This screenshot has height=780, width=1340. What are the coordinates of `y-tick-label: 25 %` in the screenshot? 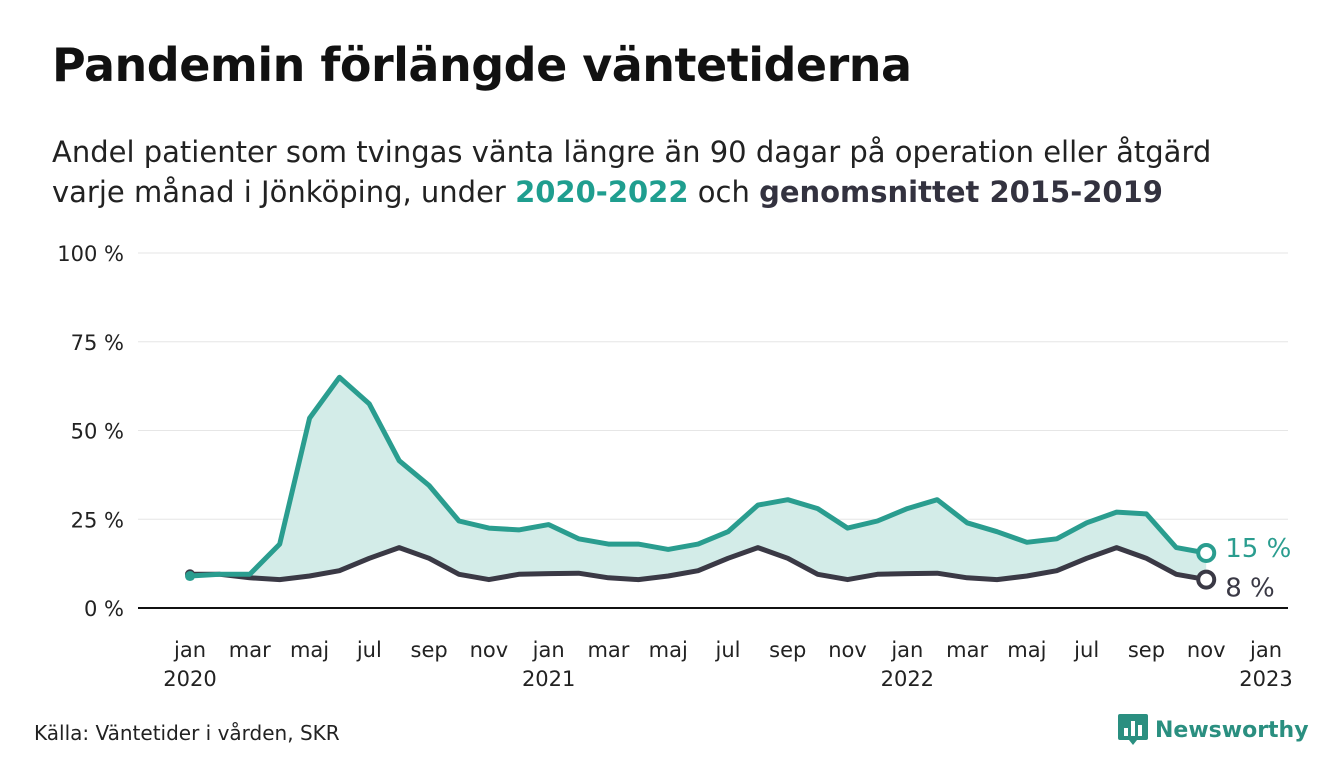 It's located at (97, 520).